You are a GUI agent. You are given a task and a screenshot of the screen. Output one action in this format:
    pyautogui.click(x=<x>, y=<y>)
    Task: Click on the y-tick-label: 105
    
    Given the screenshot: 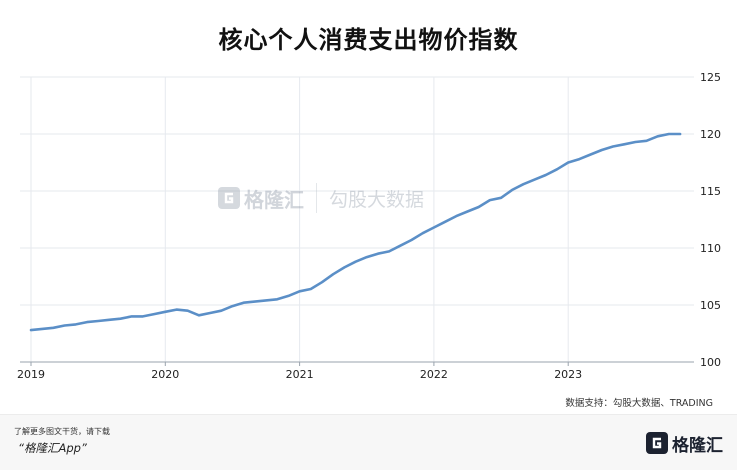 What is the action you would take?
    pyautogui.click(x=710, y=305)
    